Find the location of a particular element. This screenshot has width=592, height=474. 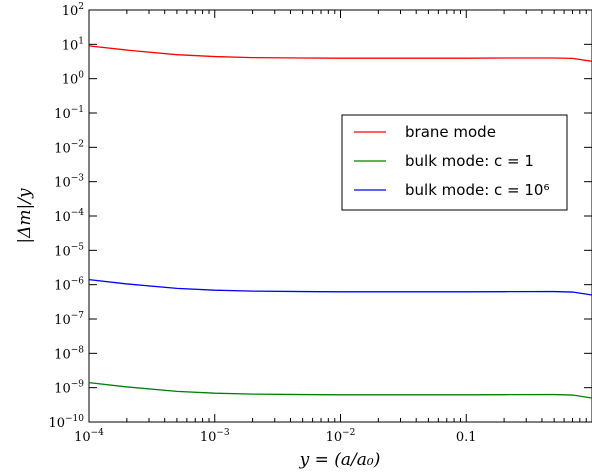

x-tick-label: 10⁻⁴ is located at coordinates (89, 436).